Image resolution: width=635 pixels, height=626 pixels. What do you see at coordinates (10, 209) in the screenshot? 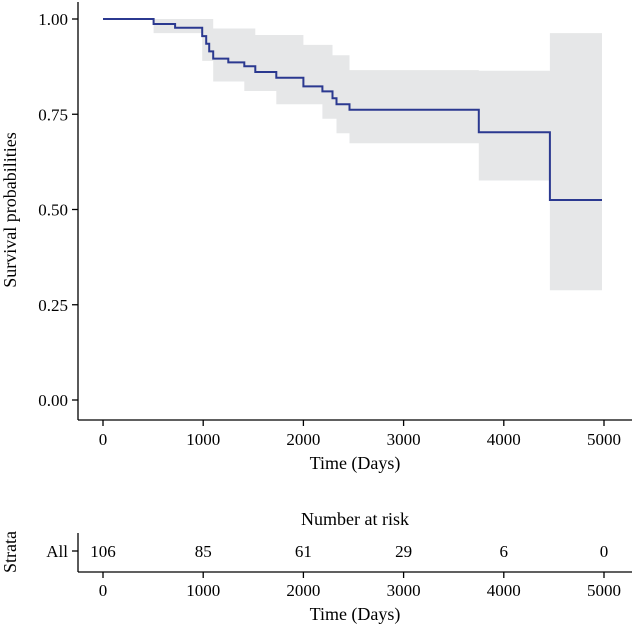
I see `y-axis-title: Survival probabilities` at bounding box center [10, 209].